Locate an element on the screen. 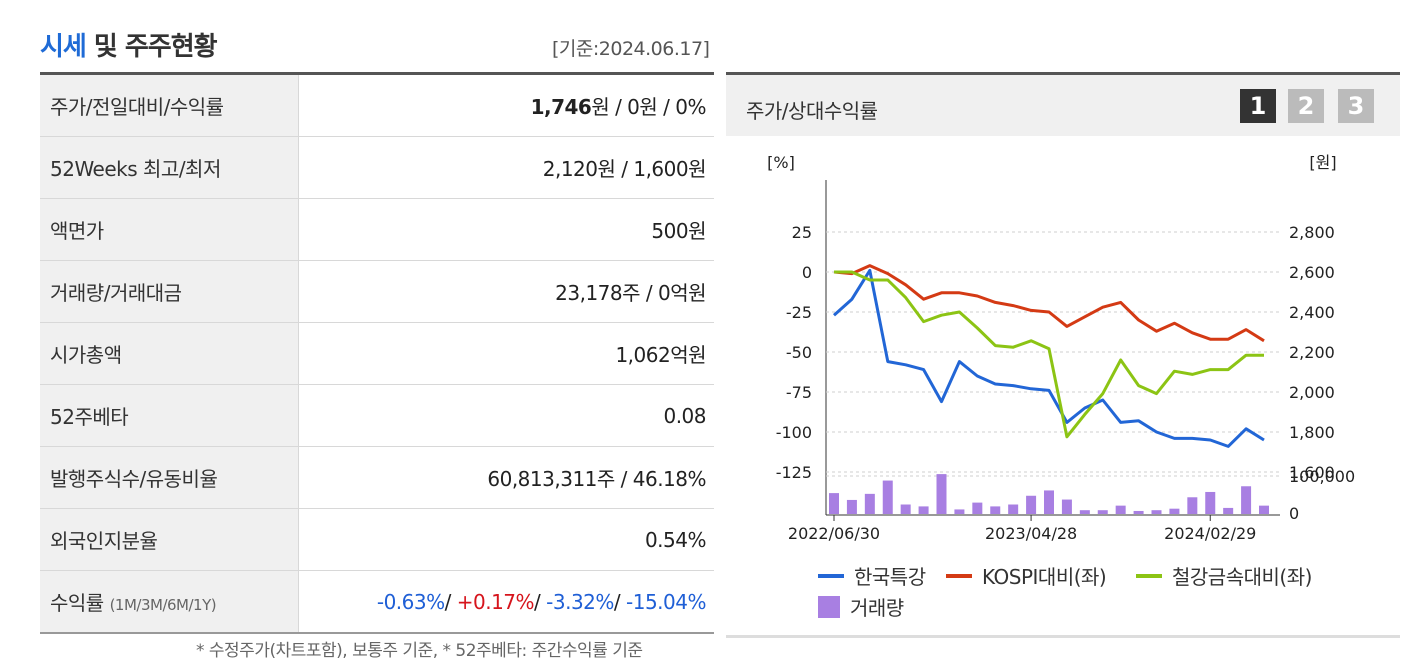  left-unit-label: [%] is located at coordinates (781, 162).